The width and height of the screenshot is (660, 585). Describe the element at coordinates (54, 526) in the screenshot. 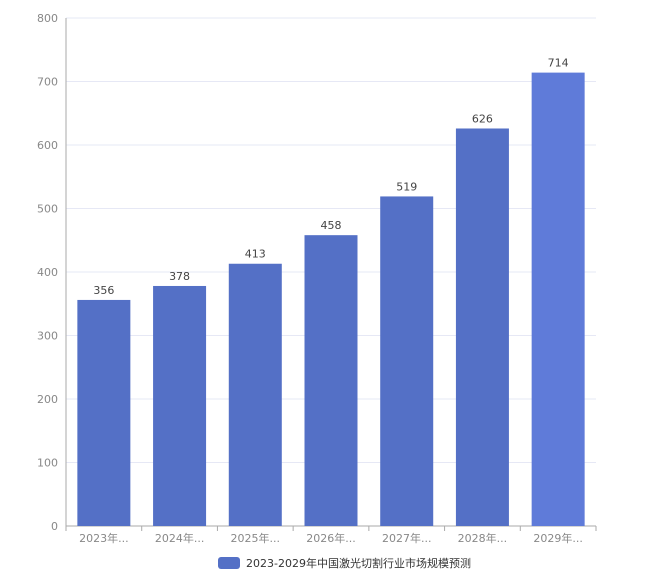

I see `y-tick-label: 0` at that location.